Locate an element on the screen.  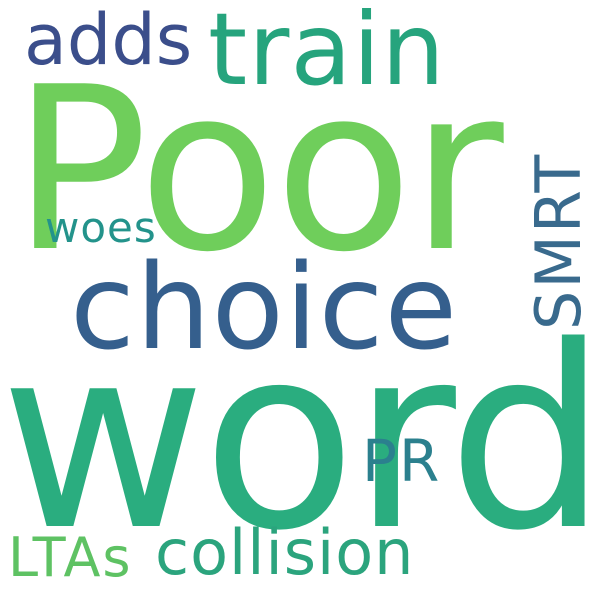
word-ltas: LTAs is located at coordinates (70, 557).